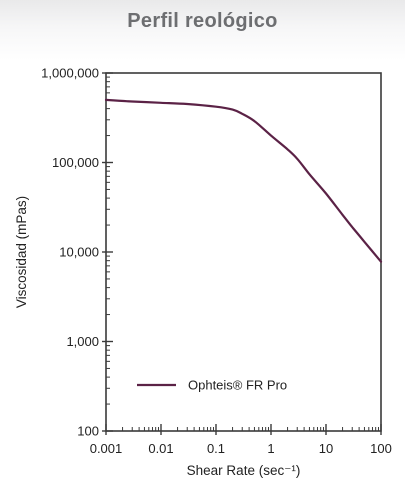 The image size is (405, 483). I want to click on y-tick-label: 100,000, so click(75, 162).